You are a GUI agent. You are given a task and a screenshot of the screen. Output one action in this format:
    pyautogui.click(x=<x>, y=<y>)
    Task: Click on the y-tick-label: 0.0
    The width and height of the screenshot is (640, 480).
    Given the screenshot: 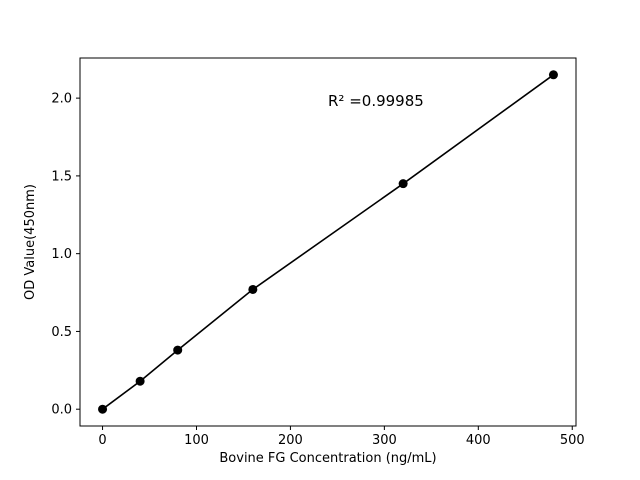 What is the action you would take?
    pyautogui.click(x=61, y=410)
    